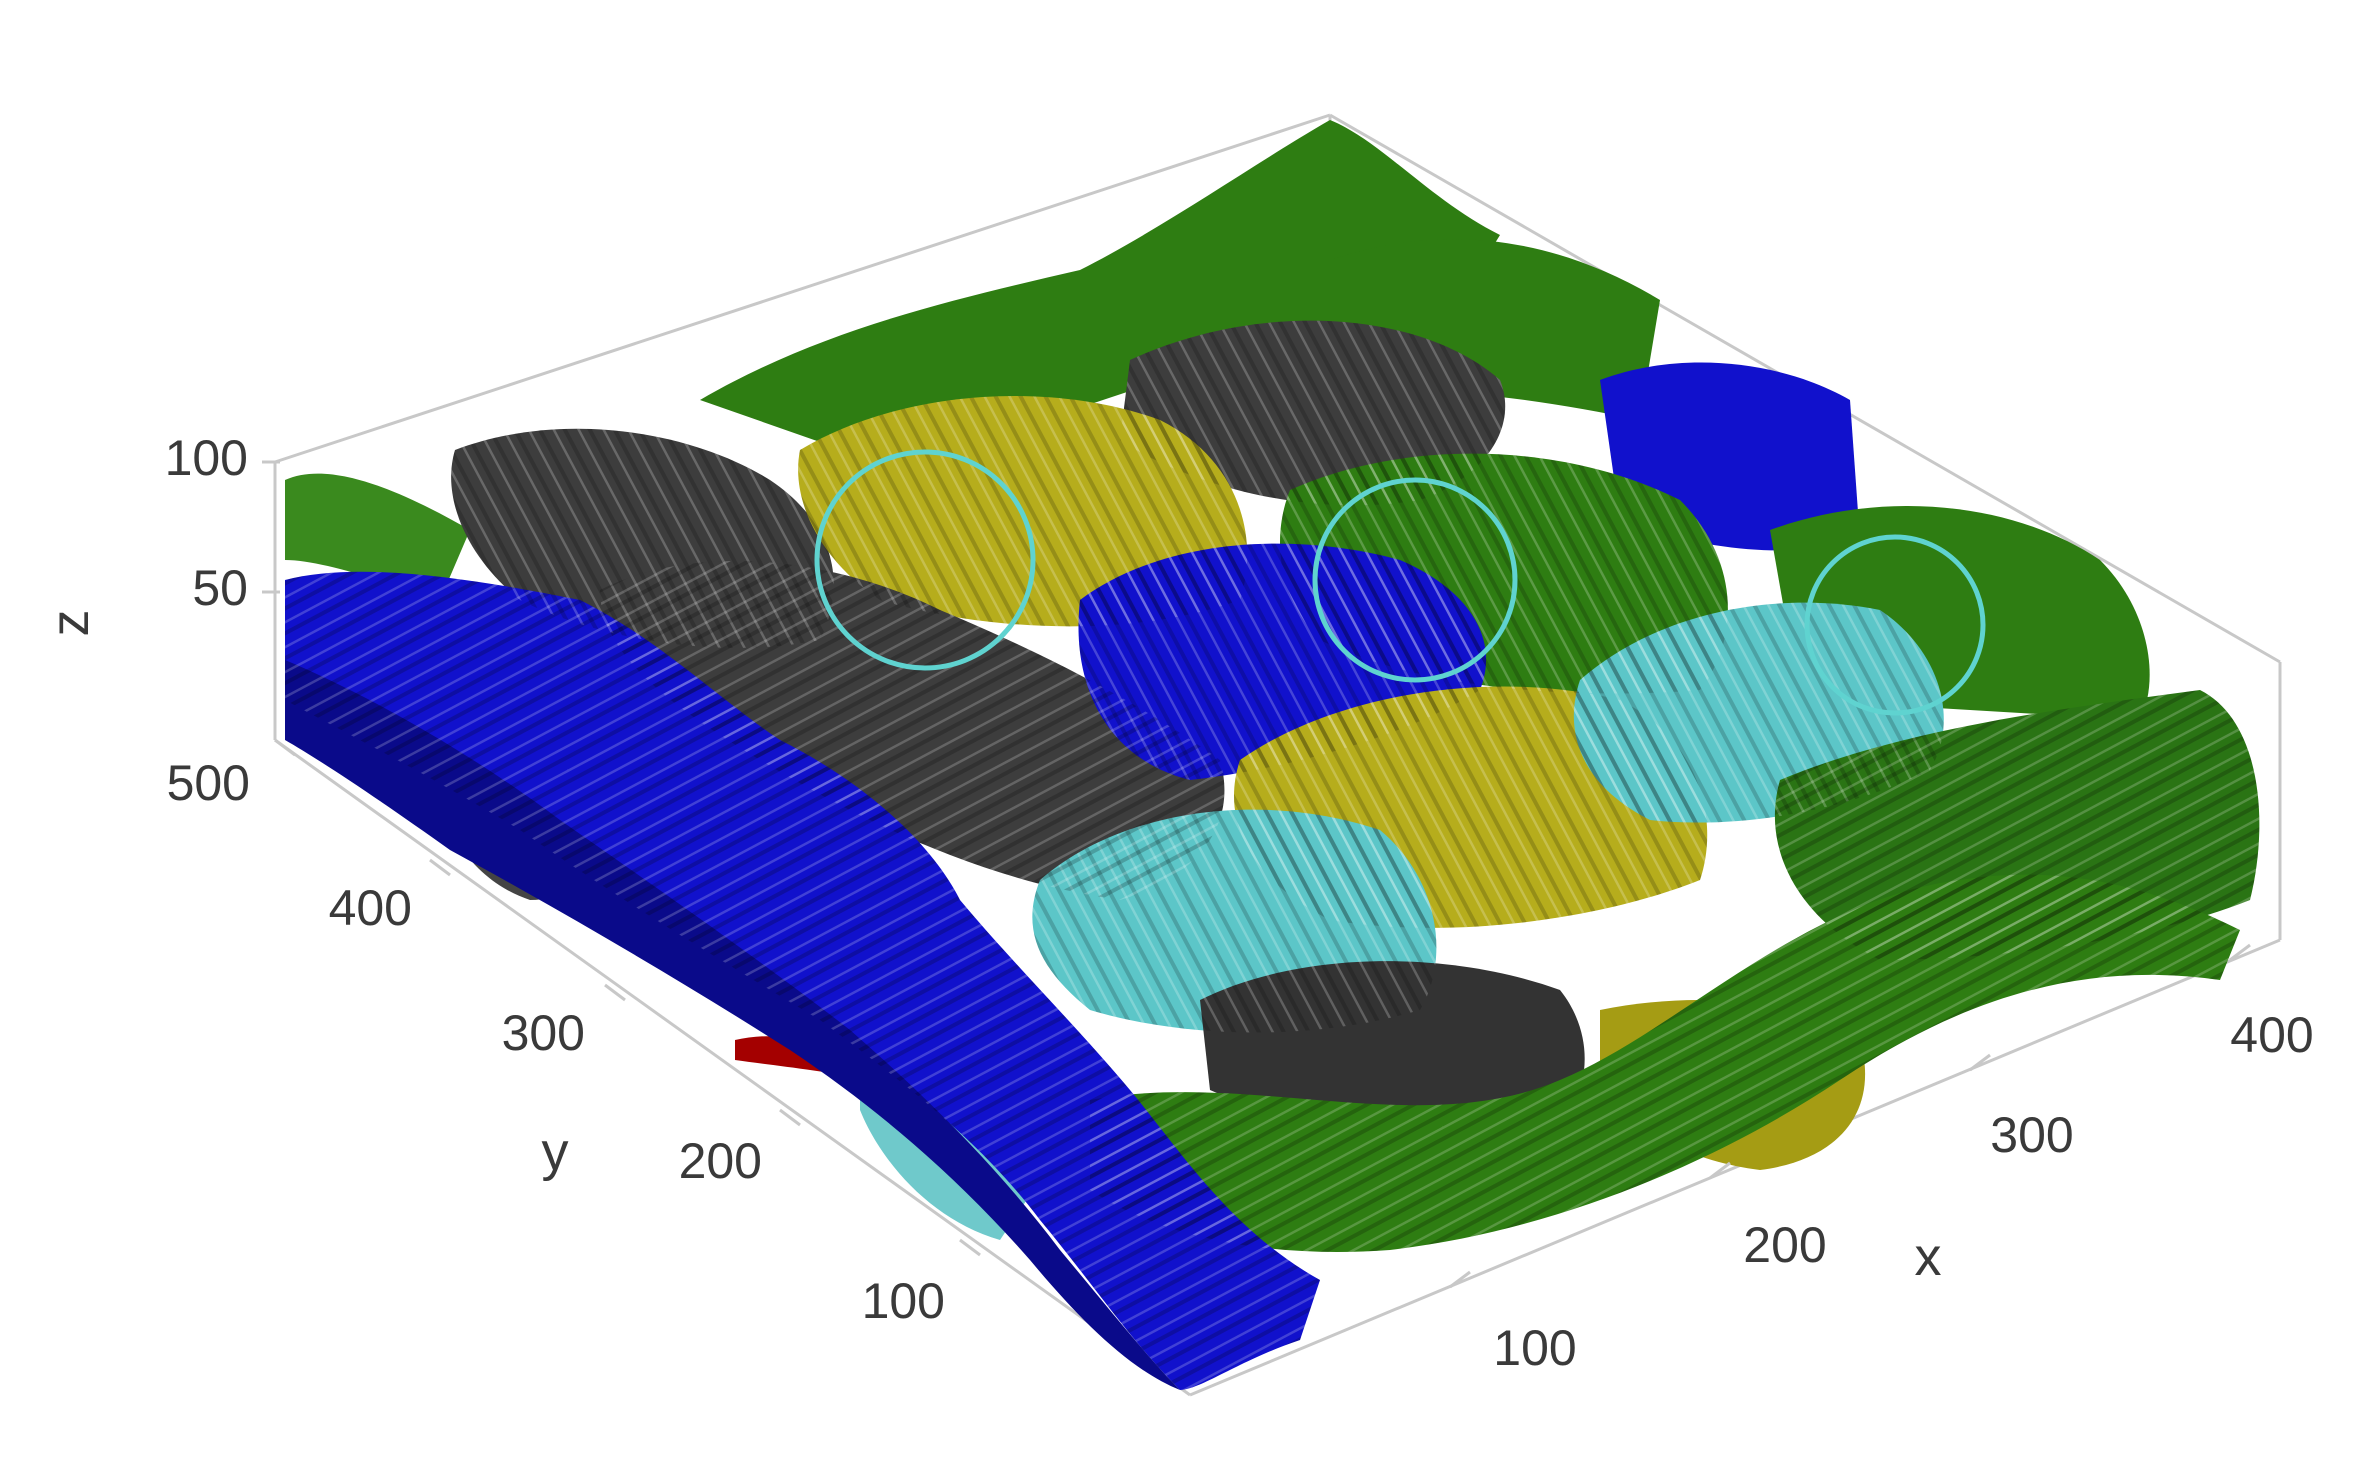  Describe the element at coordinates (1534, 1348) in the screenshot. I see `x-tick-label: 100` at that location.